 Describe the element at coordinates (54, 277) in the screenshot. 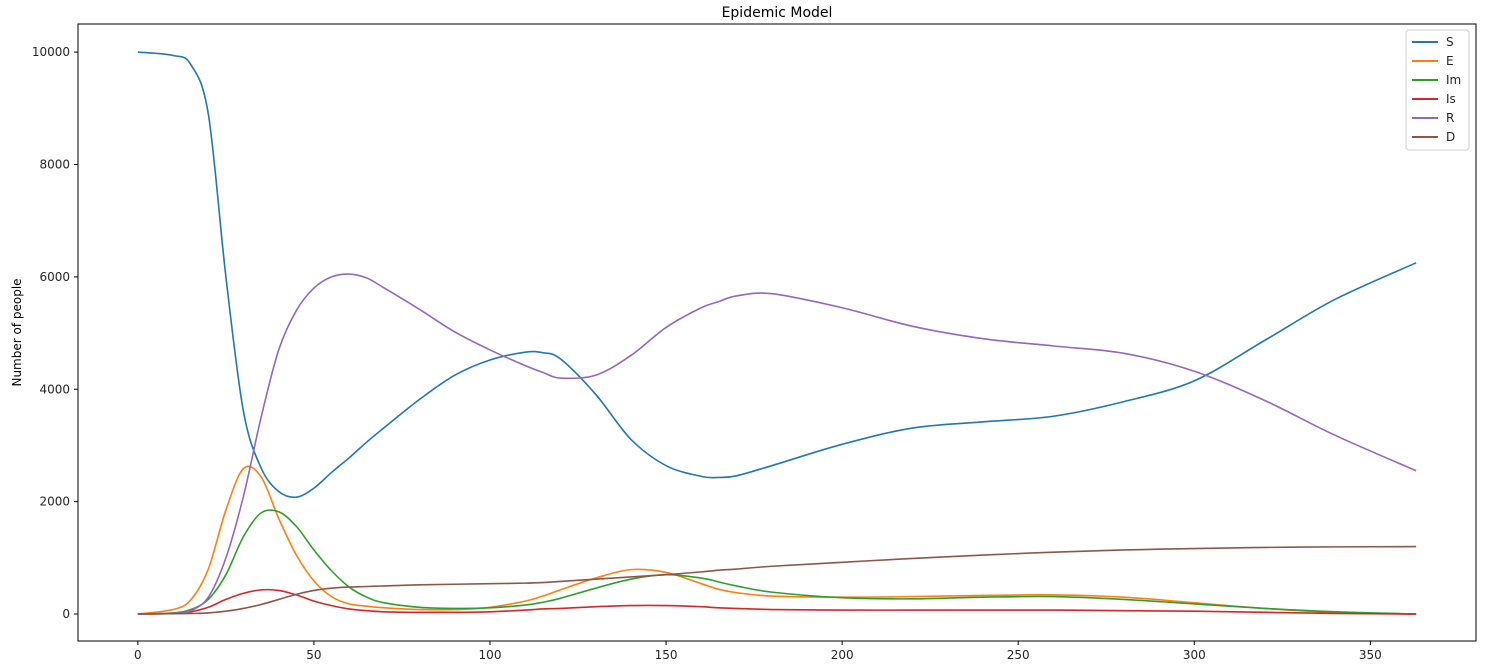

I see `y-tick-label: 6000` at that location.